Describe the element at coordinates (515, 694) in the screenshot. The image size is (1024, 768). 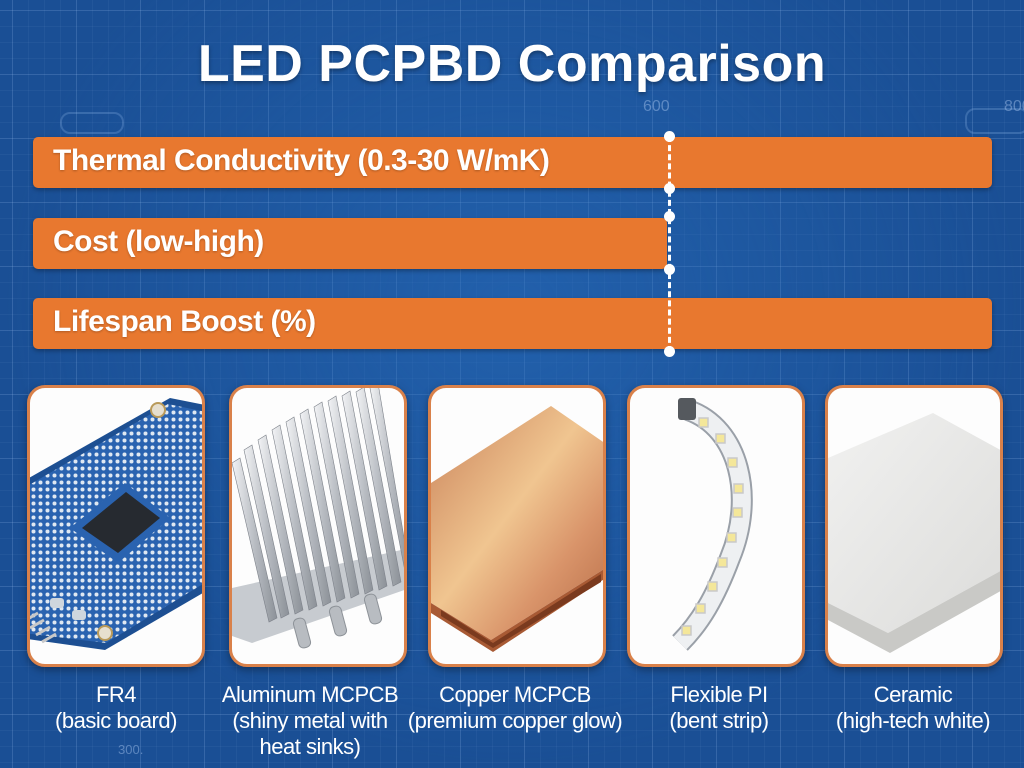
I see `item-name: Copper MCPCB` at that location.